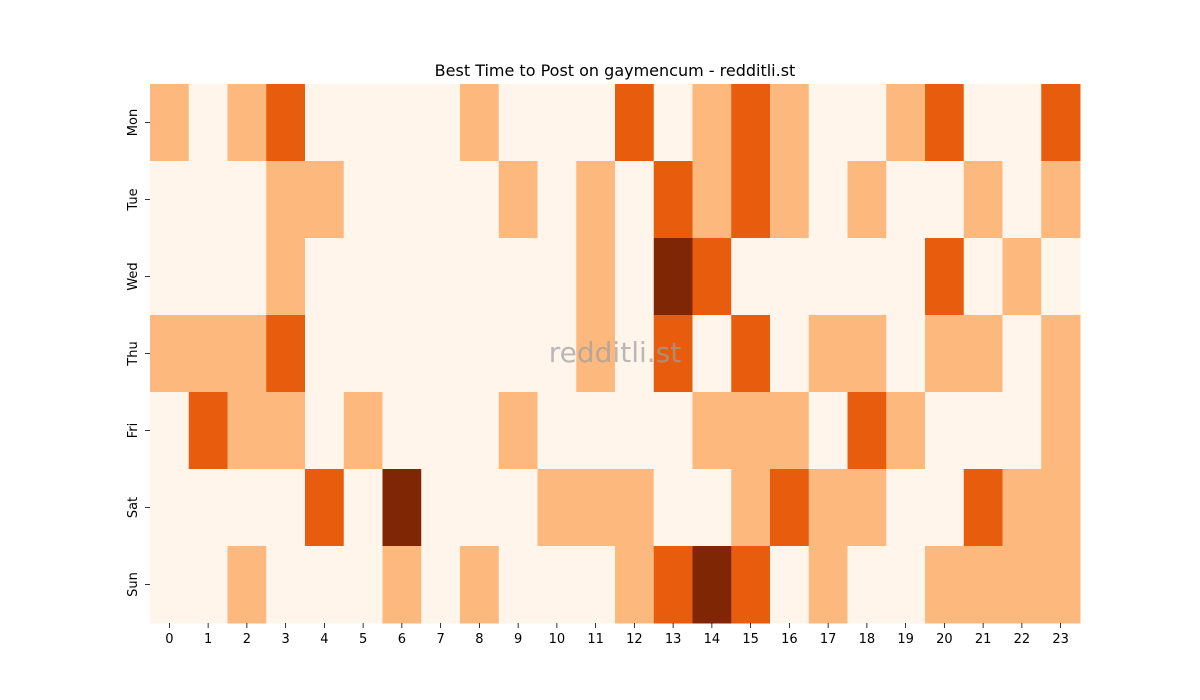 Image resolution: width=1200 pixels, height=700 pixels. Describe the element at coordinates (402, 639) in the screenshot. I see `x-tick-label: 6` at that location.